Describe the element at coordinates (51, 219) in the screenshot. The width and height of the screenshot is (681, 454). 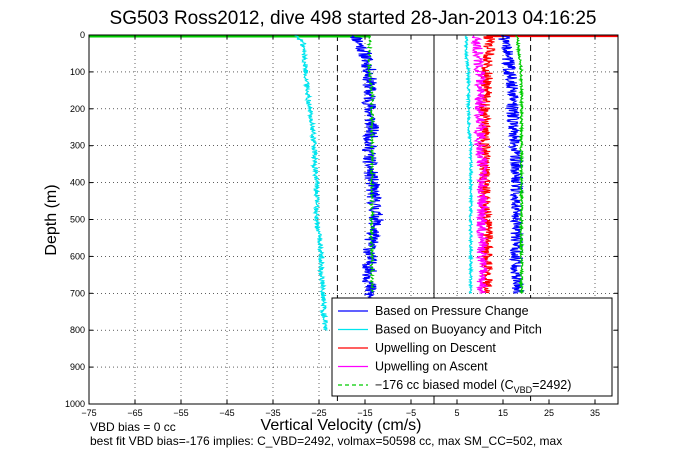
I see `y-axis-label: Depth (m)` at that location.